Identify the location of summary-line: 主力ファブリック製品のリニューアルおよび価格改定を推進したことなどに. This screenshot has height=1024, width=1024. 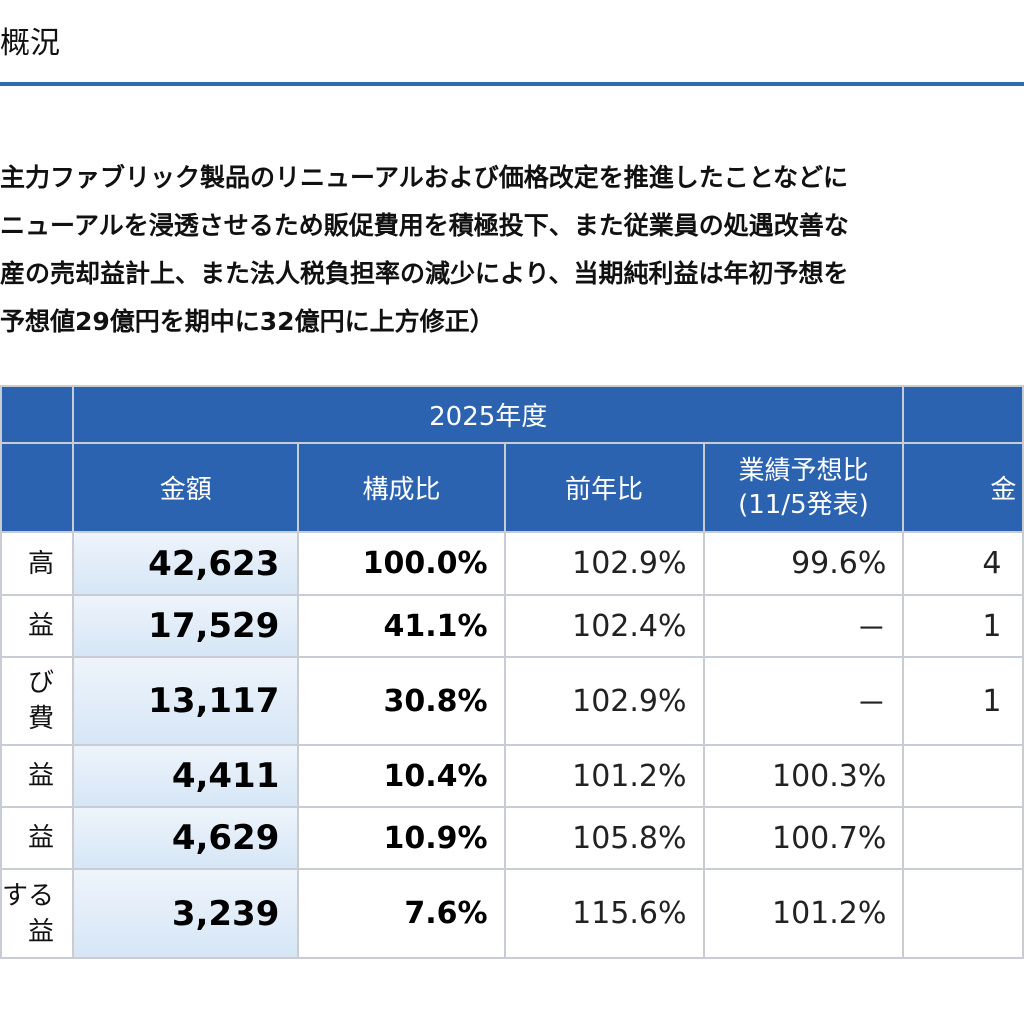
(424, 177).